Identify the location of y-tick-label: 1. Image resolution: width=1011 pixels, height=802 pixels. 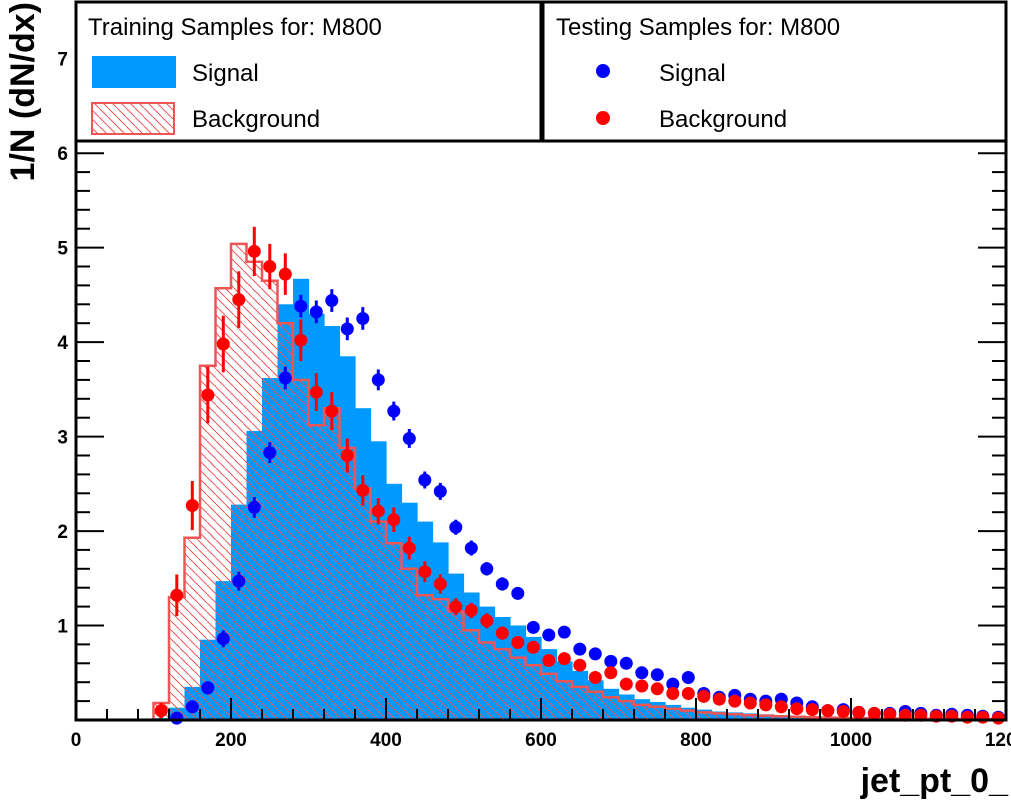
(62, 627).